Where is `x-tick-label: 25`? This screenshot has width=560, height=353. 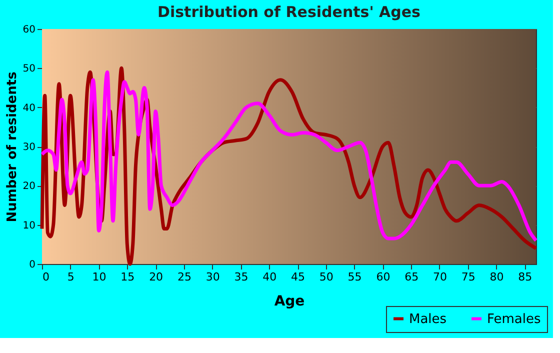 x-tick-label: 25 is located at coordinates (184, 277).